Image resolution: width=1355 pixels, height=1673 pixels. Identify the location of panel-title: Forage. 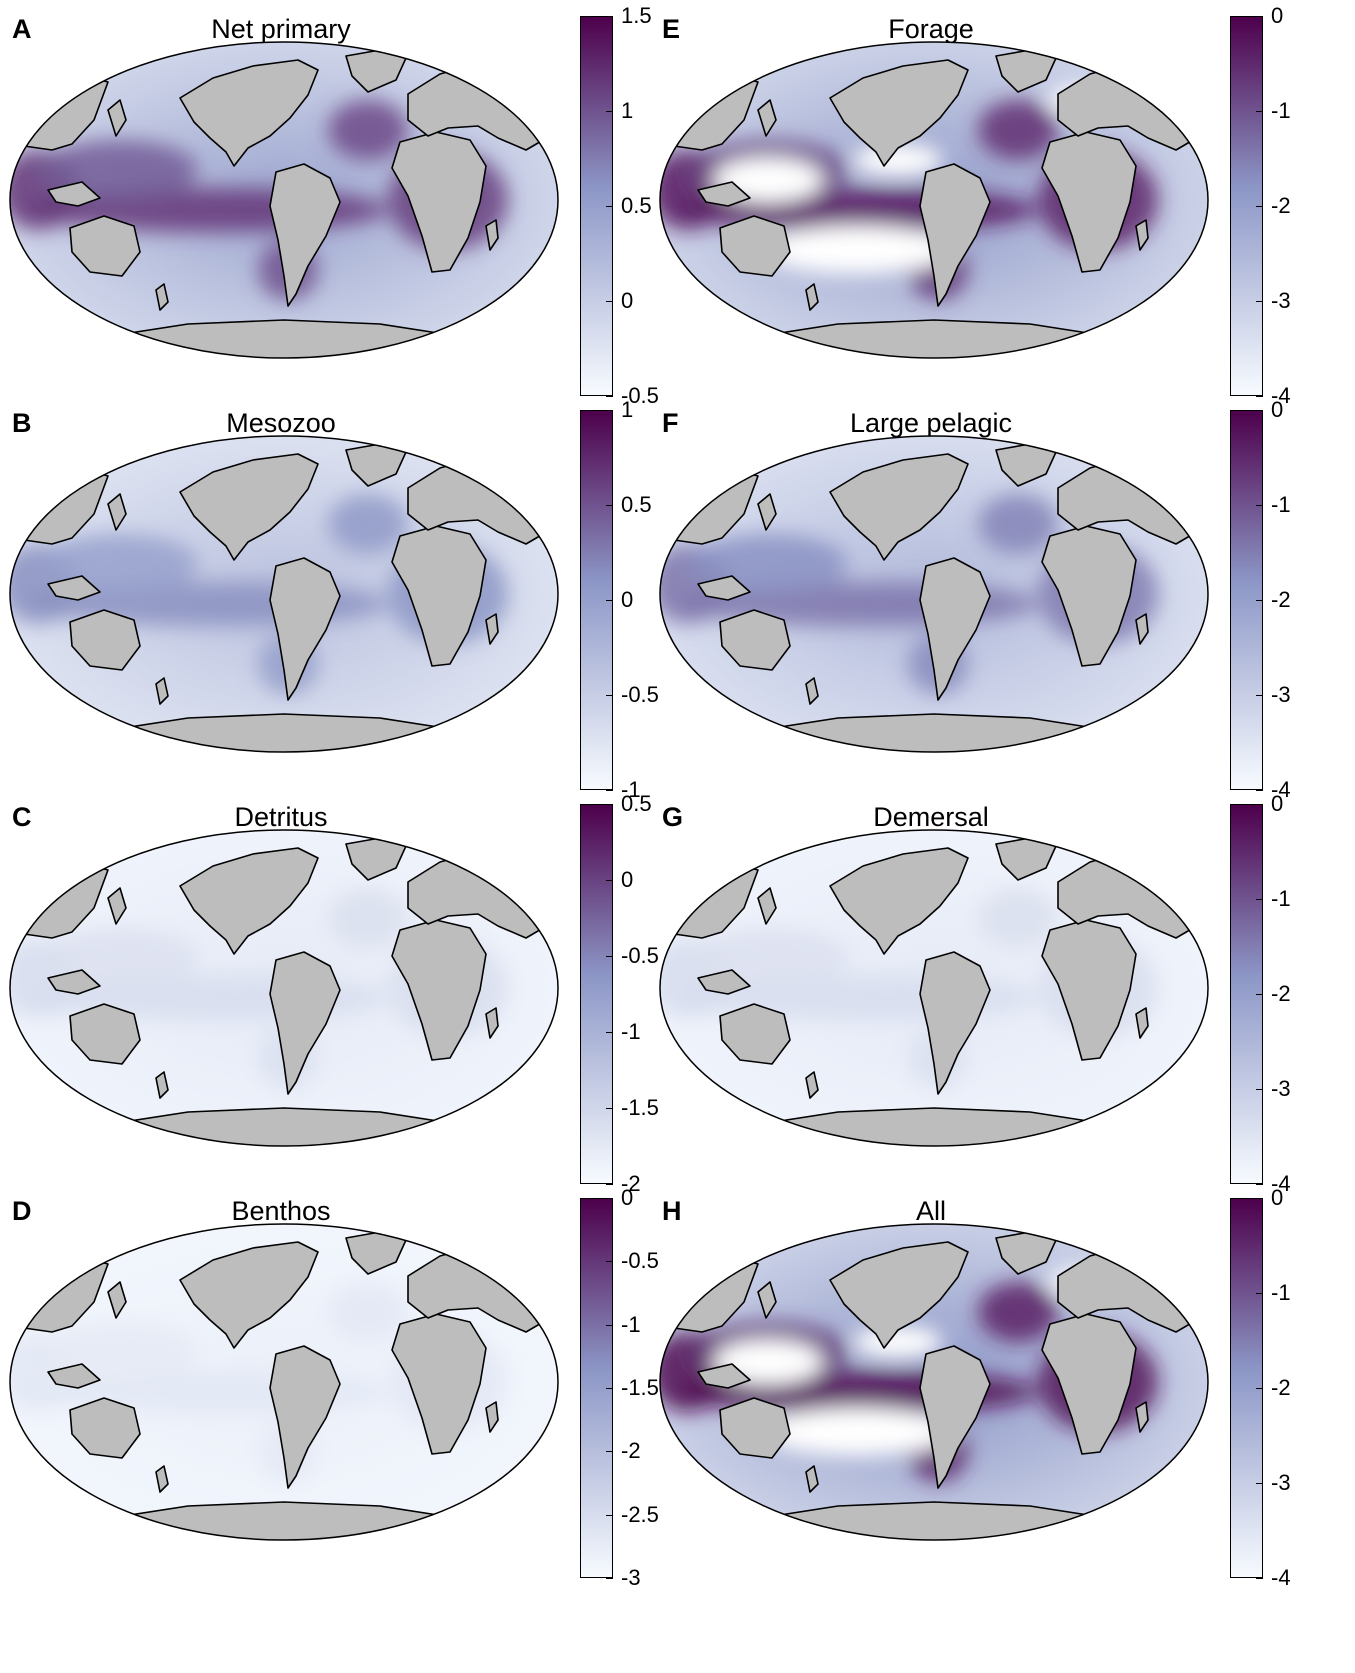
(931, 29).